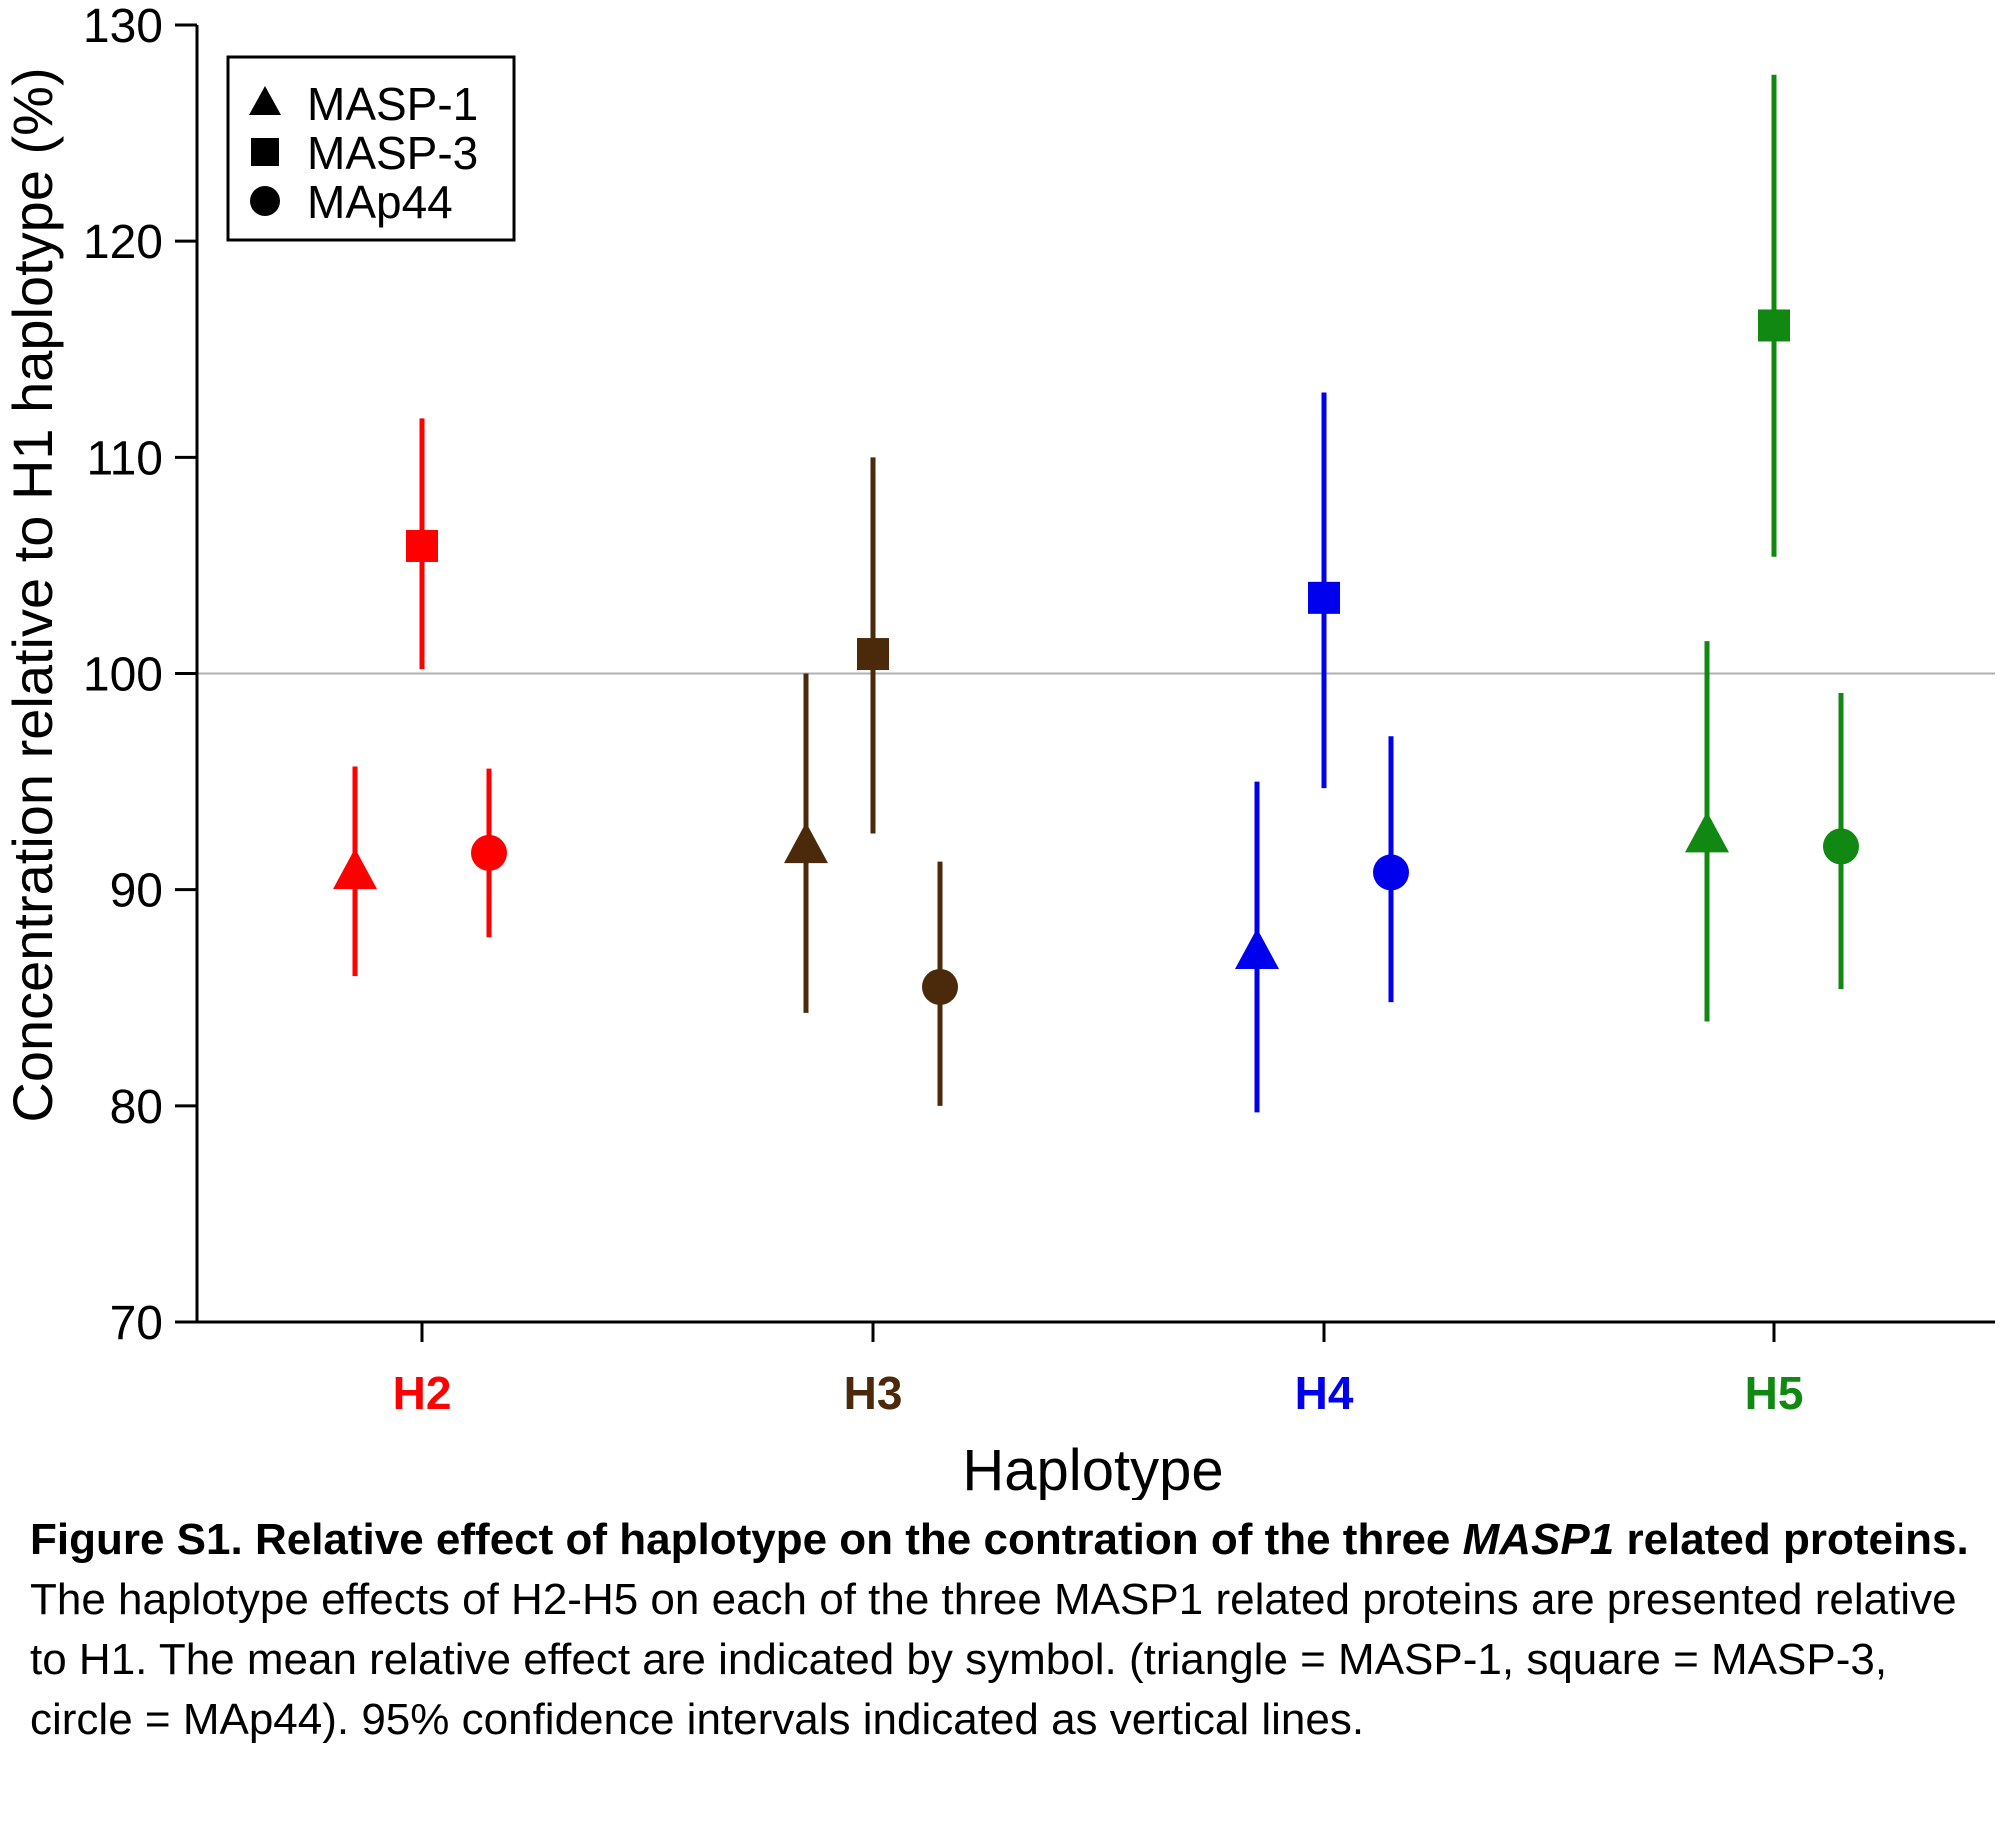 Image resolution: width=2000 pixels, height=1822 pixels. I want to click on caption-bold-suffix: related proteins., so click(1791, 1539).